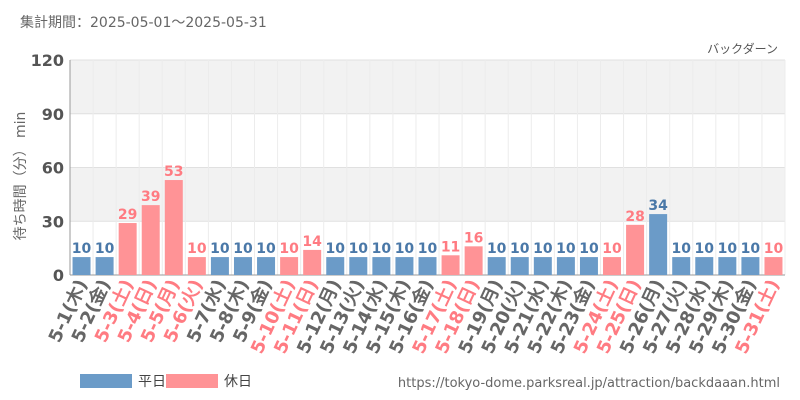 Image resolution: width=800 pixels, height=400 pixels. Describe the element at coordinates (150, 197) in the screenshot. I see `data-label: 39` at that location.